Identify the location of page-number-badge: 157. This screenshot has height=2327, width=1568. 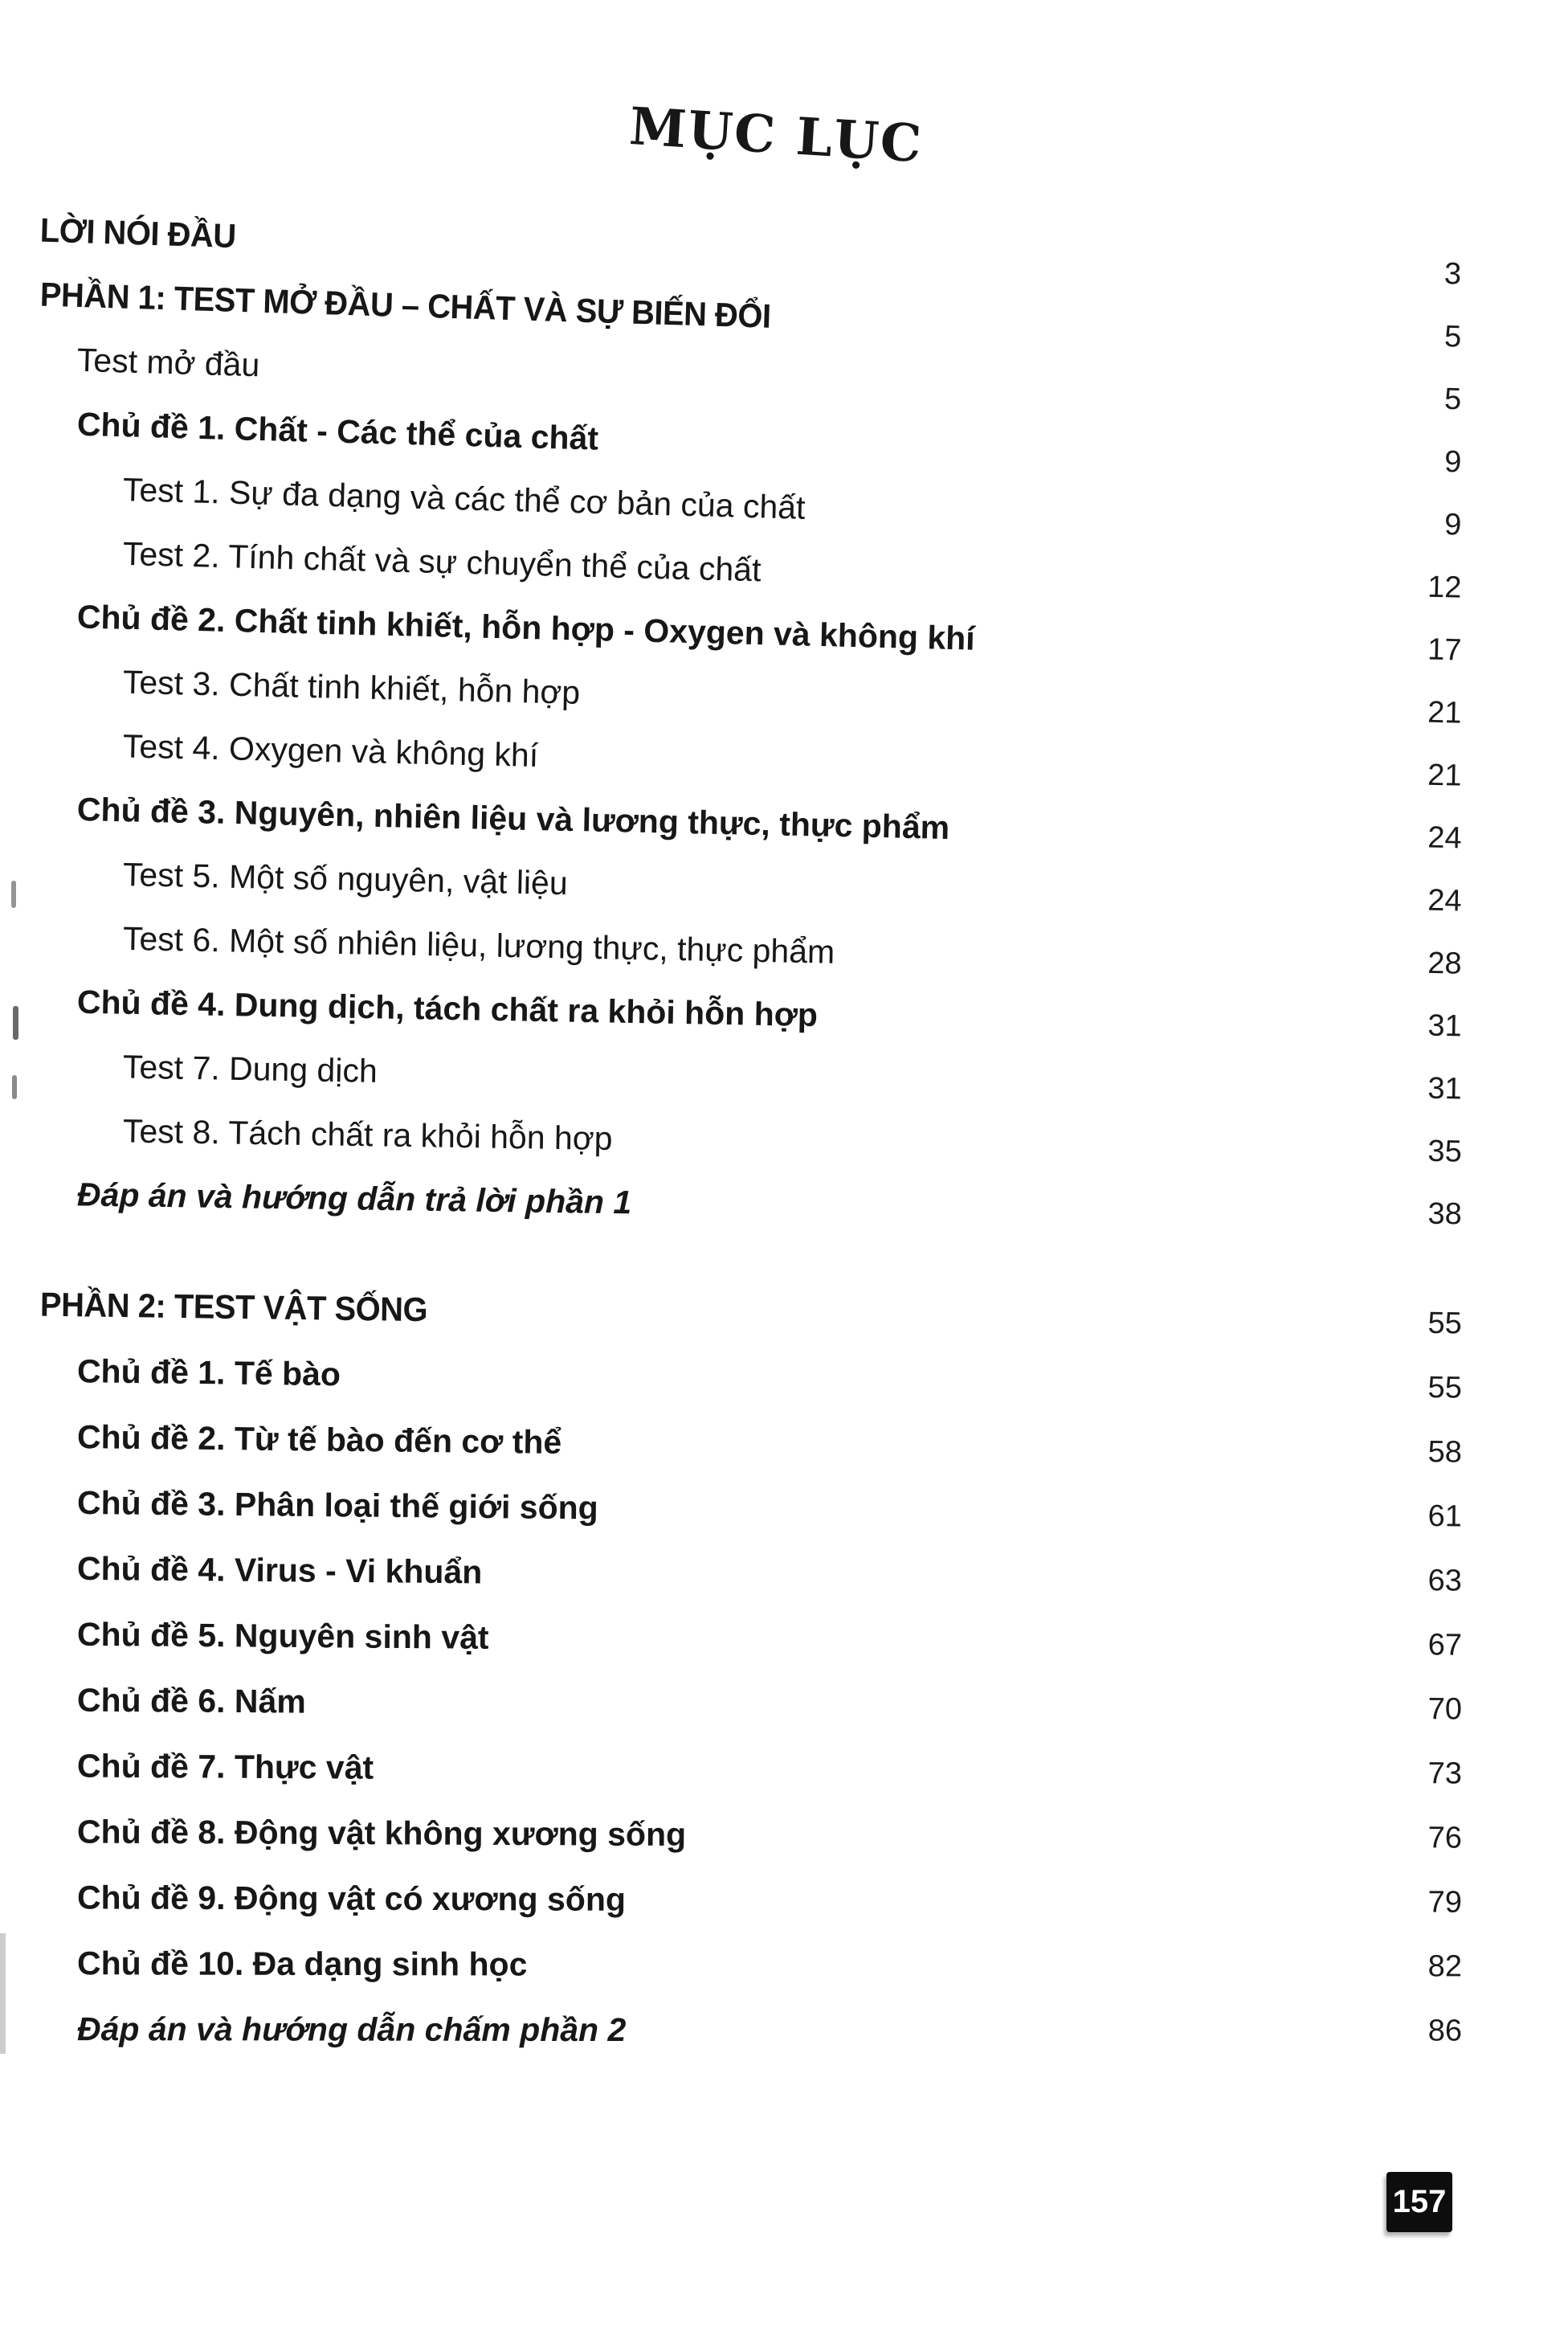
(1419, 2202).